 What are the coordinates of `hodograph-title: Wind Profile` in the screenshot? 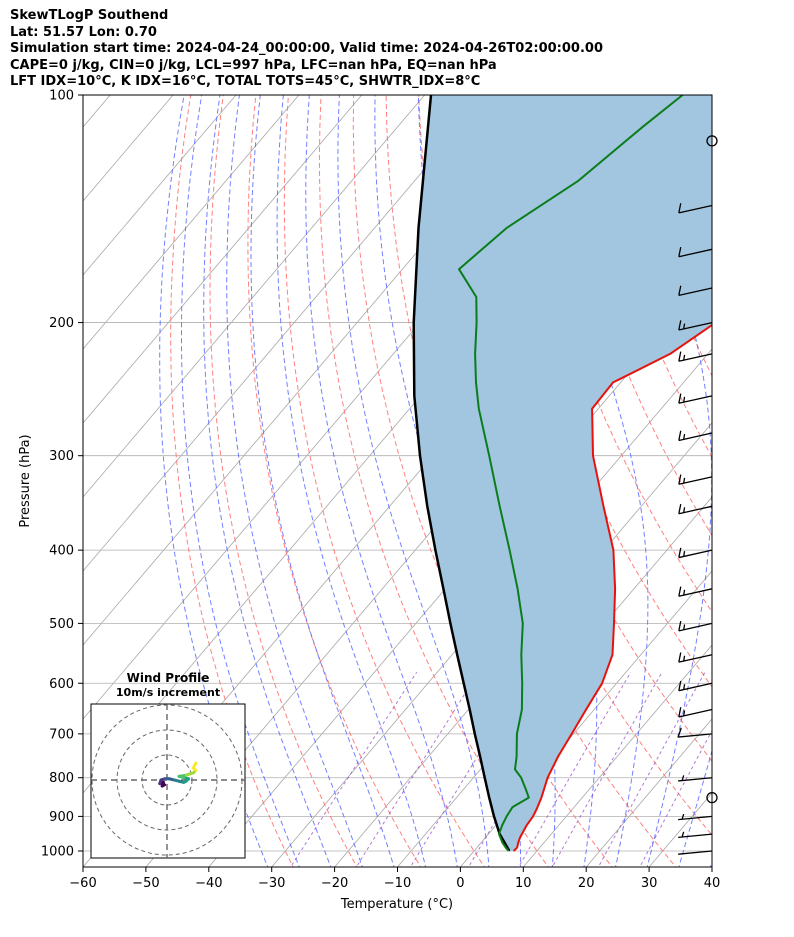 It's located at (168, 678).